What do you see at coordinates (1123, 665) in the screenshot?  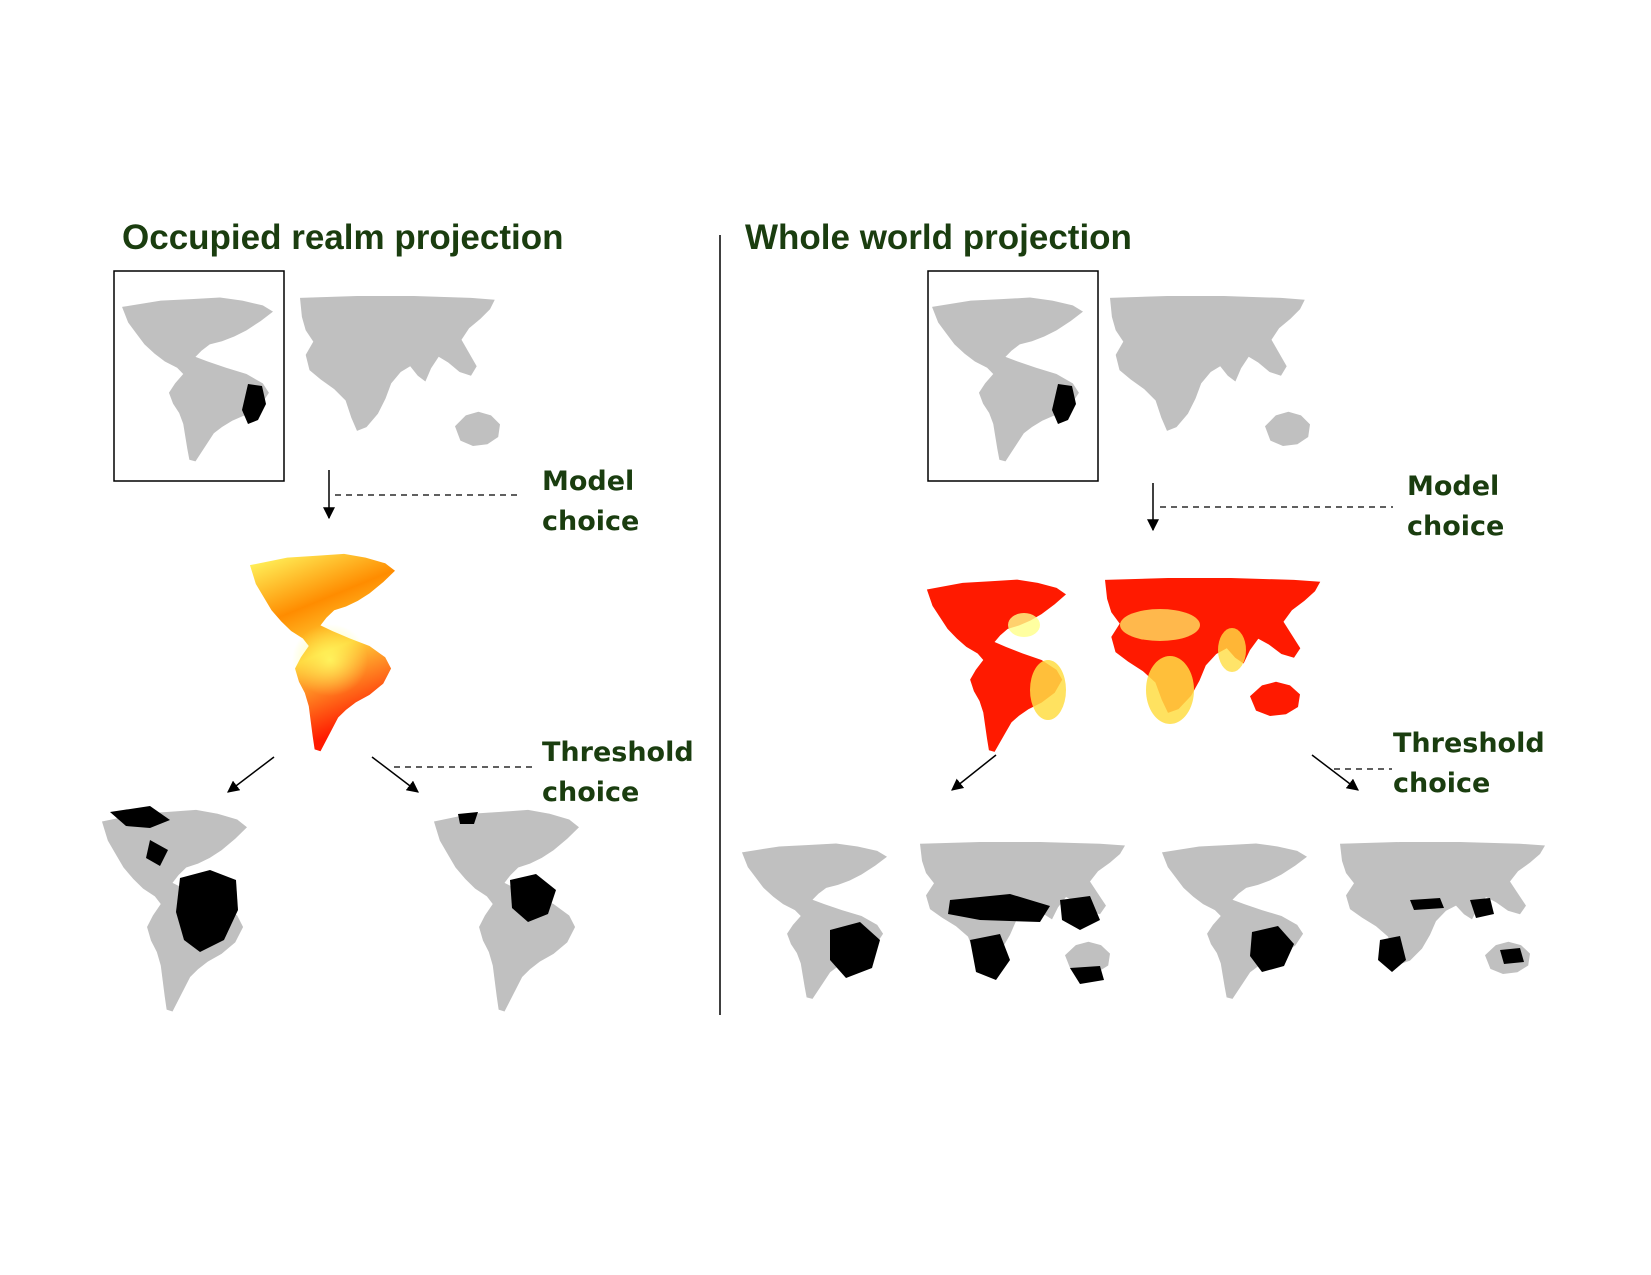 I see `right-suitability-map` at bounding box center [1123, 665].